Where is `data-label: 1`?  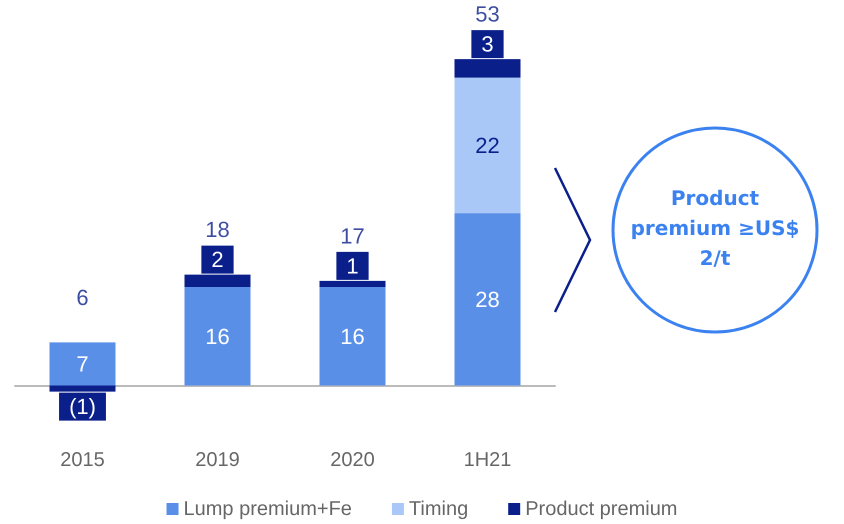 data-label: 1 is located at coordinates (352, 265).